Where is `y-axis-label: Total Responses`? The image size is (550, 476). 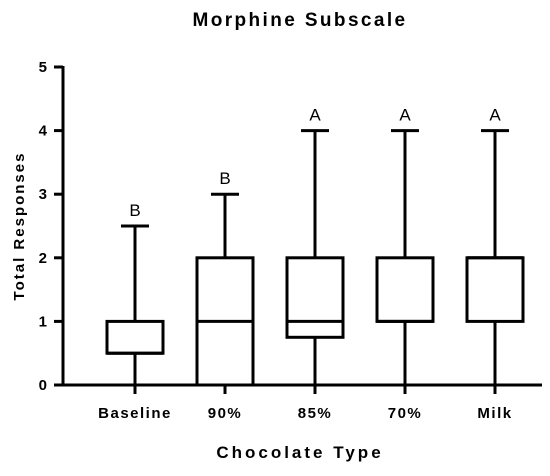 y-axis-label: Total Responses is located at coordinates (19, 226).